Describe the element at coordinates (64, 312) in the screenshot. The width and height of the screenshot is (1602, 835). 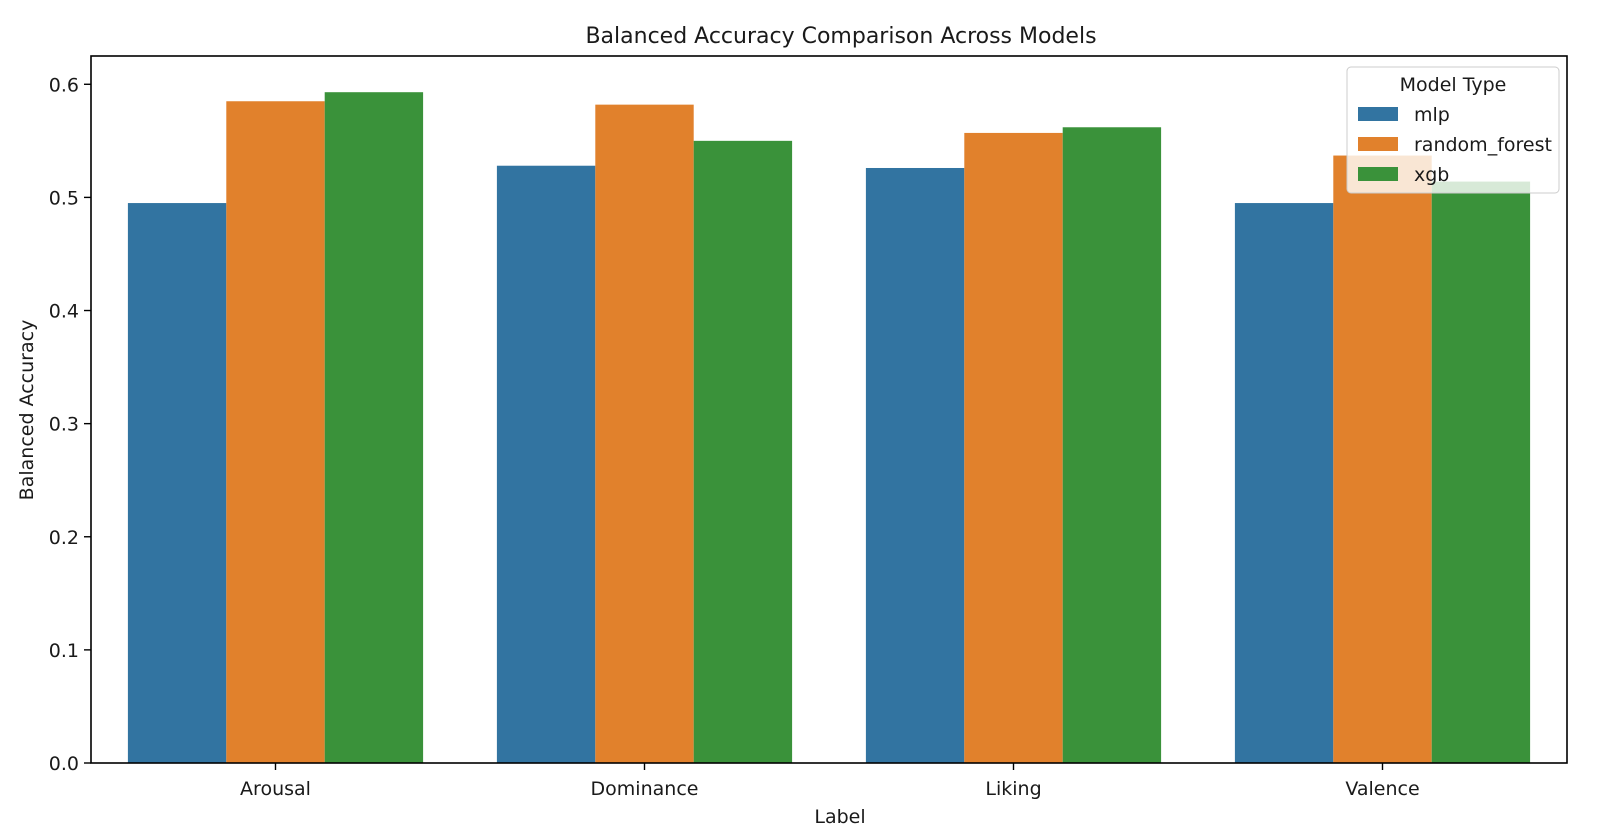
I see `y-tick-label: 0.4` at that location.